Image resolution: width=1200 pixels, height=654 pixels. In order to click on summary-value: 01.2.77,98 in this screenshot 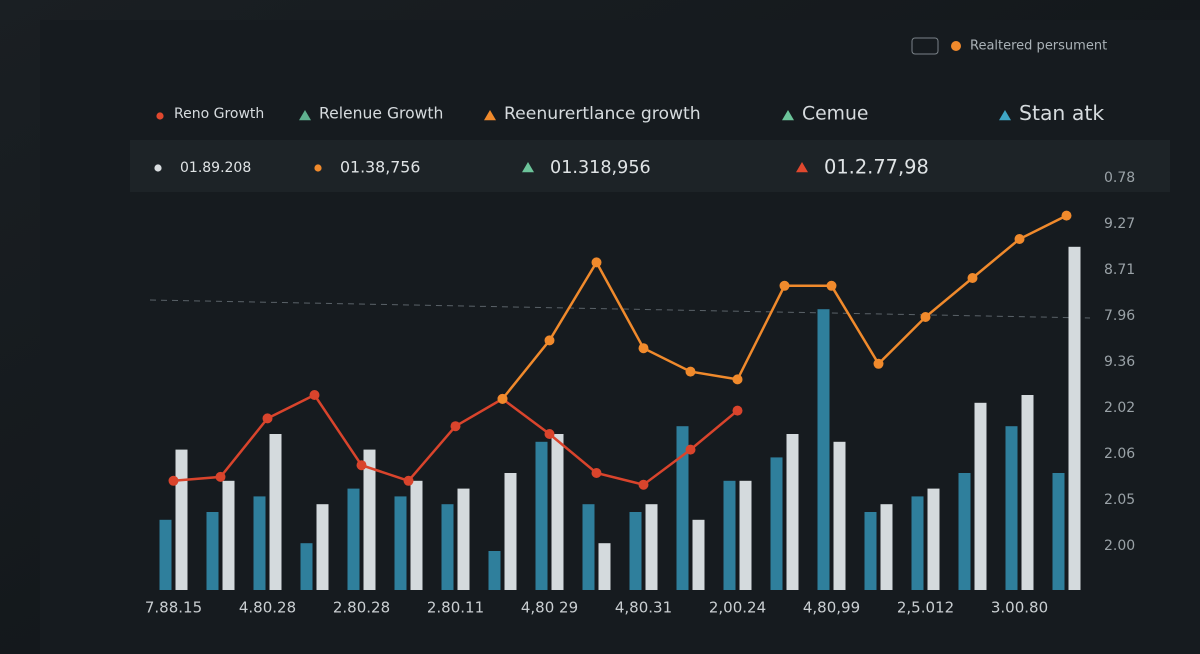, I will do `click(876, 167)`.